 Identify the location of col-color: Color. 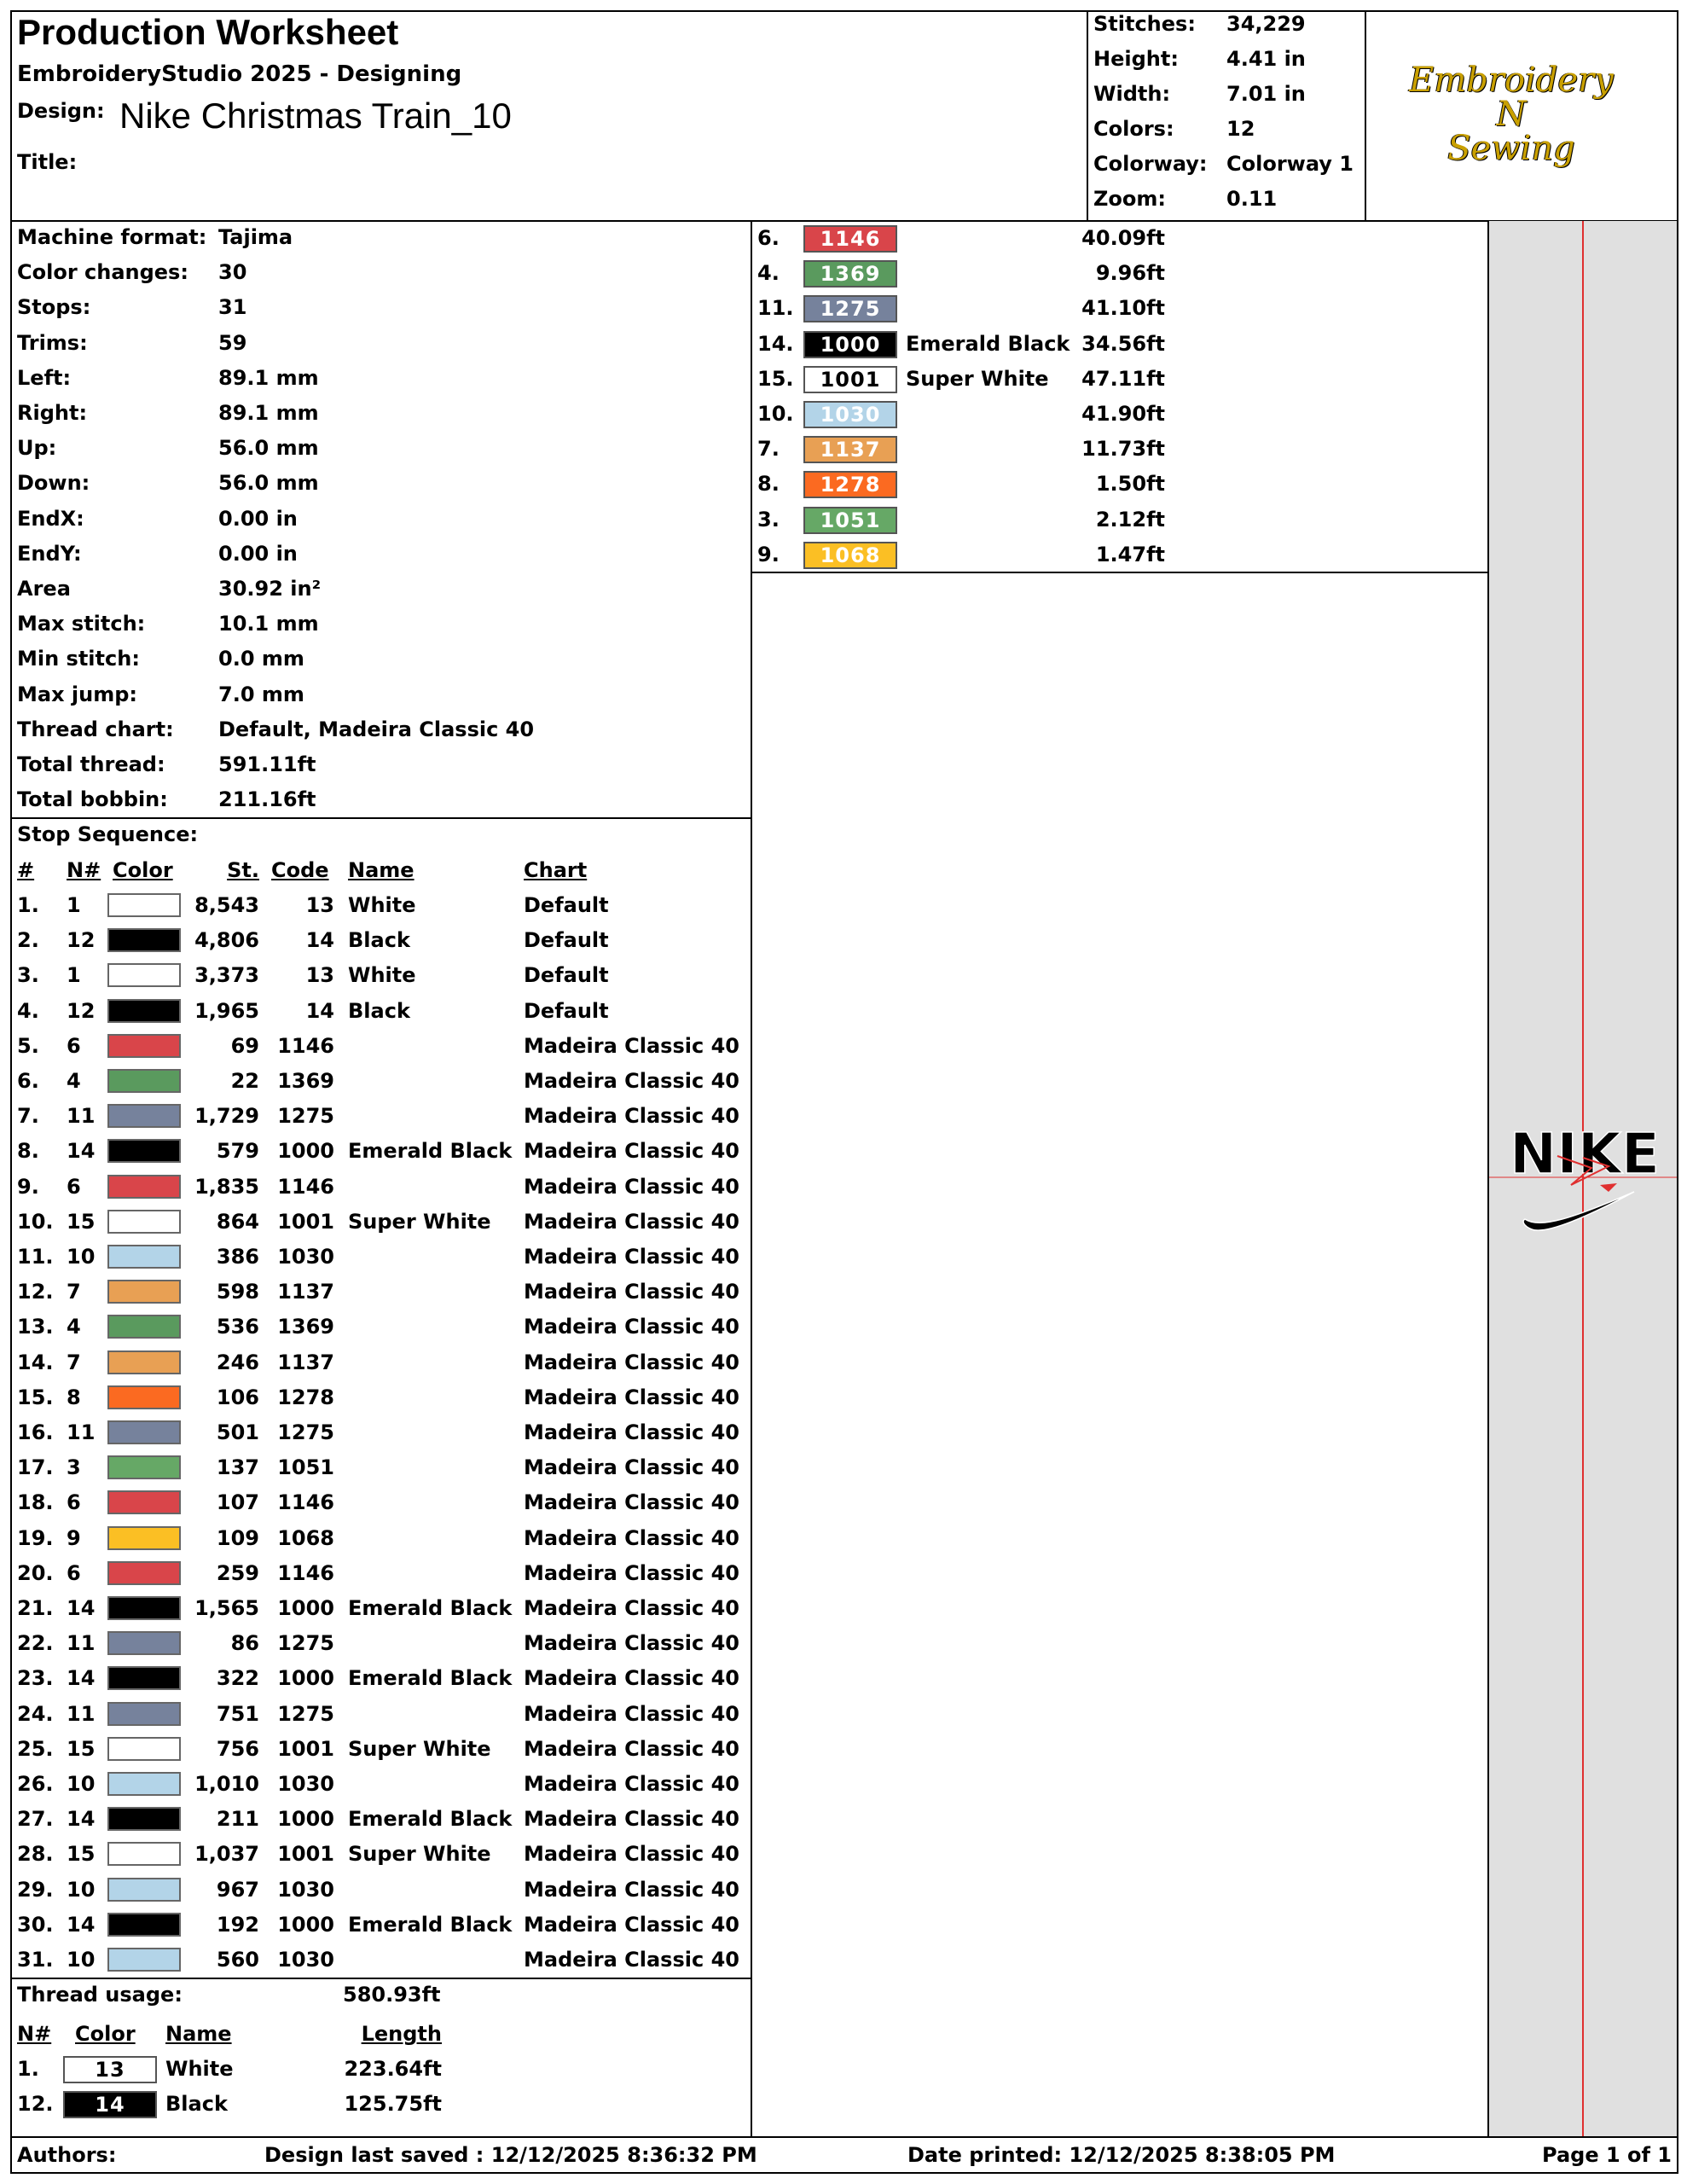
(143, 870).